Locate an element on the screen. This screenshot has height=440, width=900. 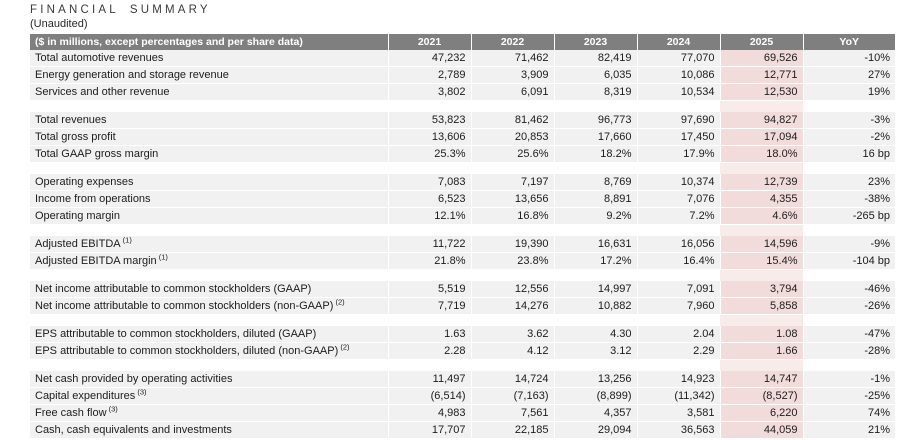
spacer-row is located at coordinates (462, 275).